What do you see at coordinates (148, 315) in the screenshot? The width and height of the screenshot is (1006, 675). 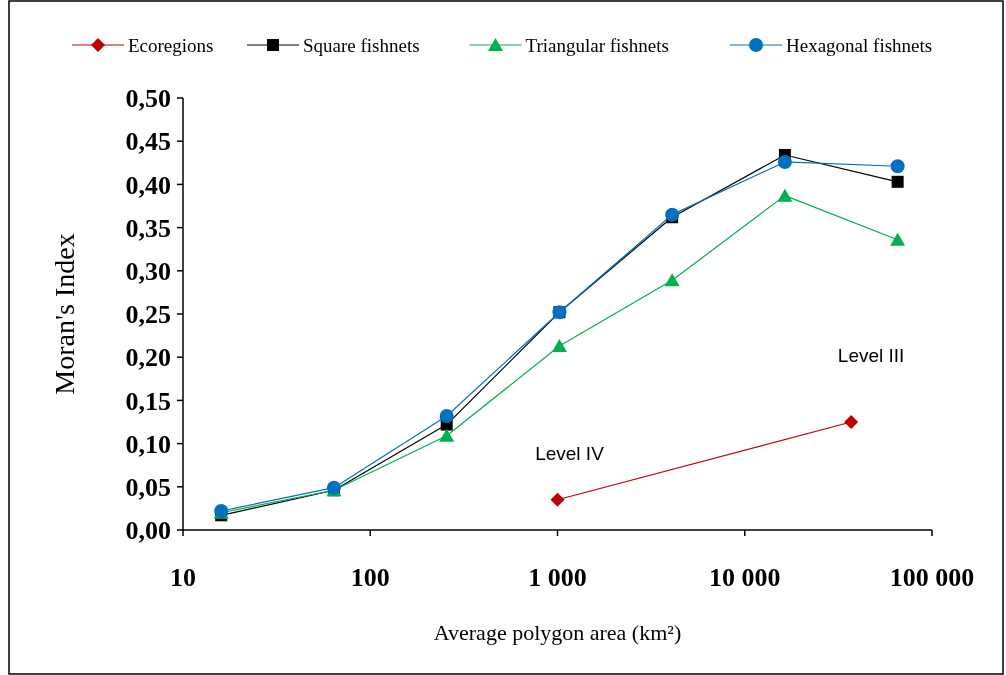 I see `y-tick-label: 0,25` at bounding box center [148, 315].